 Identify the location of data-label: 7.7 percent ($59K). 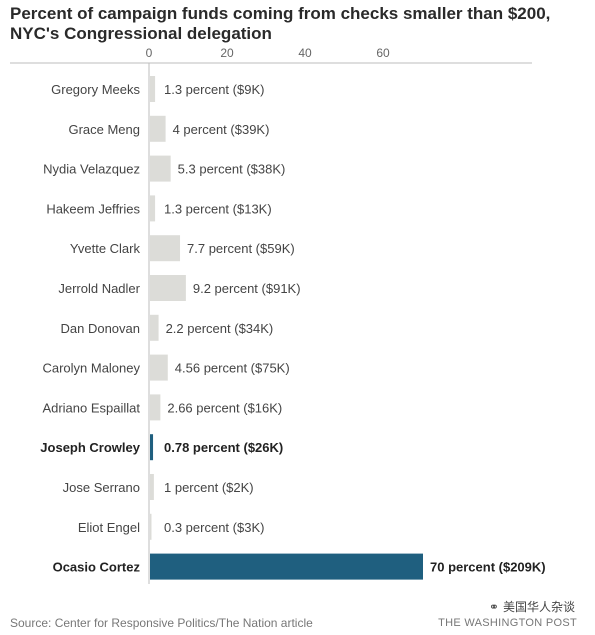
(241, 248).